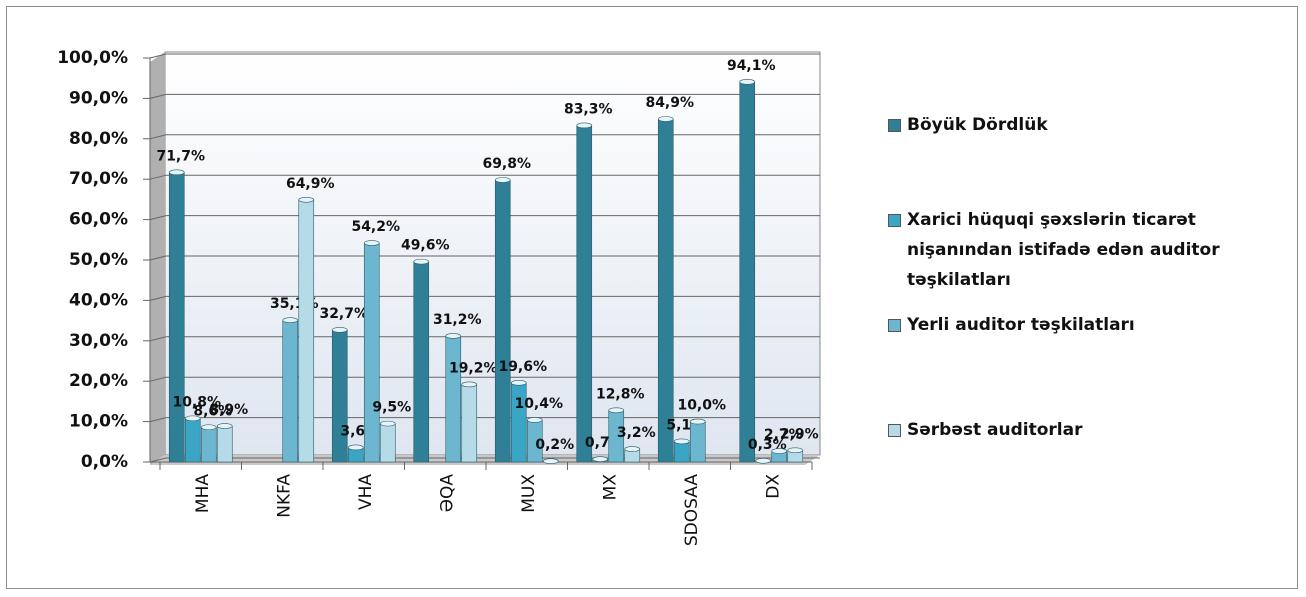  Describe the element at coordinates (180, 156) in the screenshot. I see `data-label: 71,7%` at that location.